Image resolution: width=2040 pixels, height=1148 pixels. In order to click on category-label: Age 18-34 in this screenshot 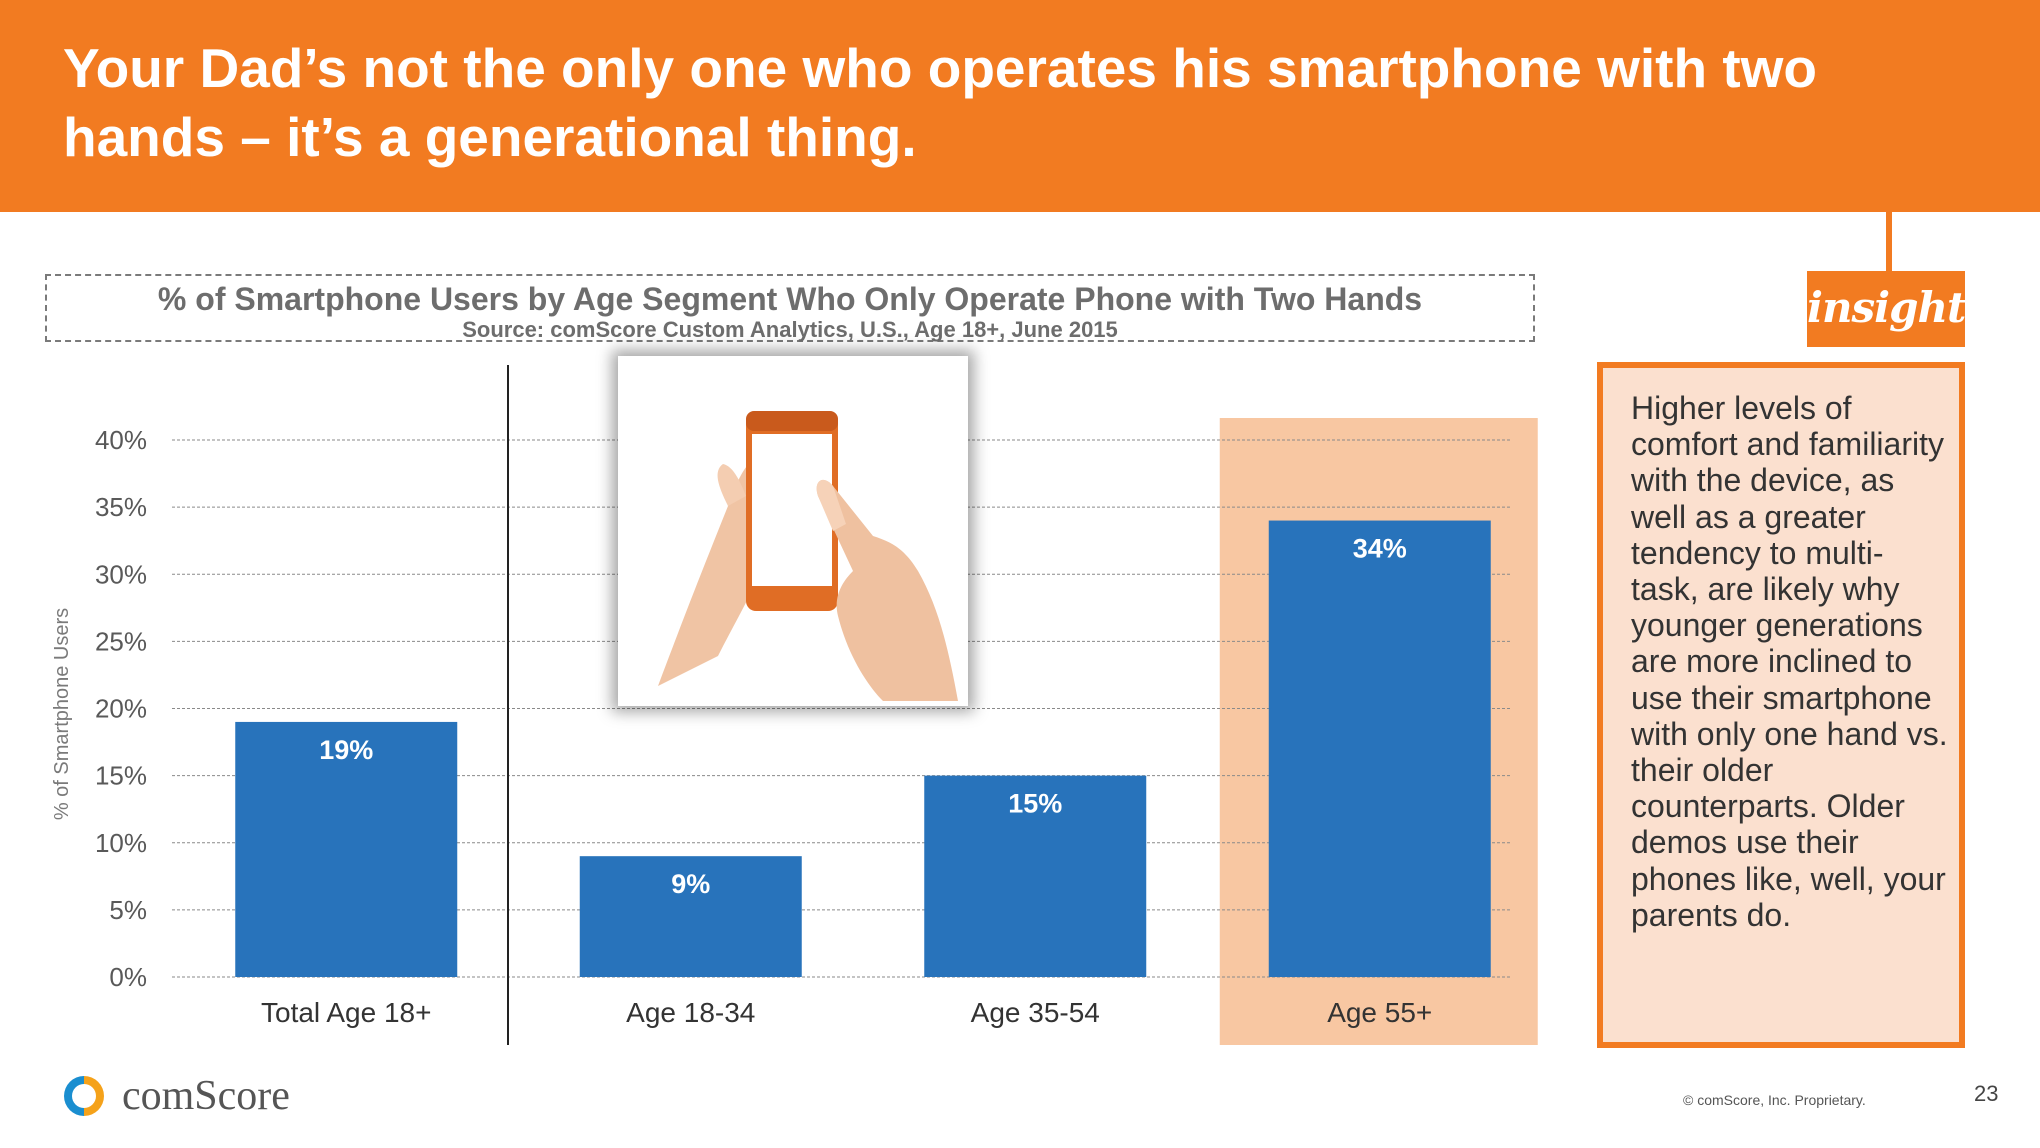, I will do `click(690, 1012)`.